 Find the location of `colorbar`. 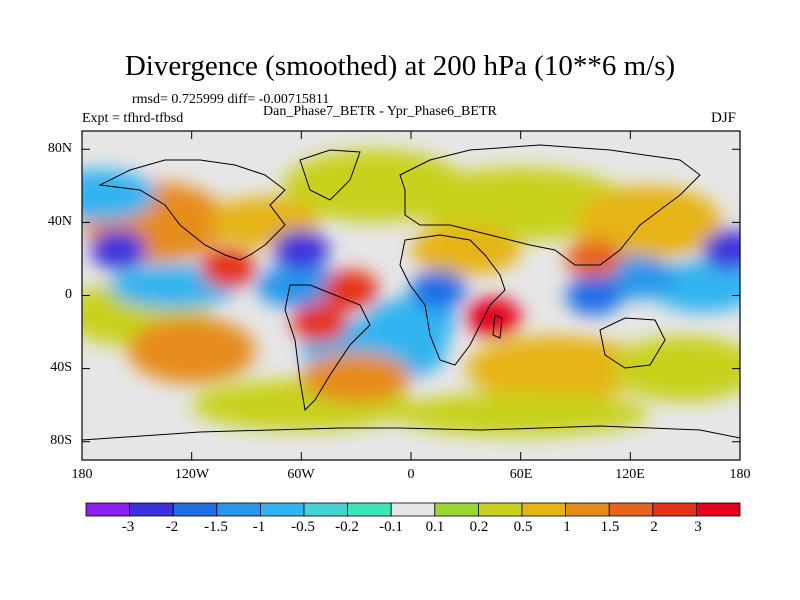

colorbar is located at coordinates (413, 509).